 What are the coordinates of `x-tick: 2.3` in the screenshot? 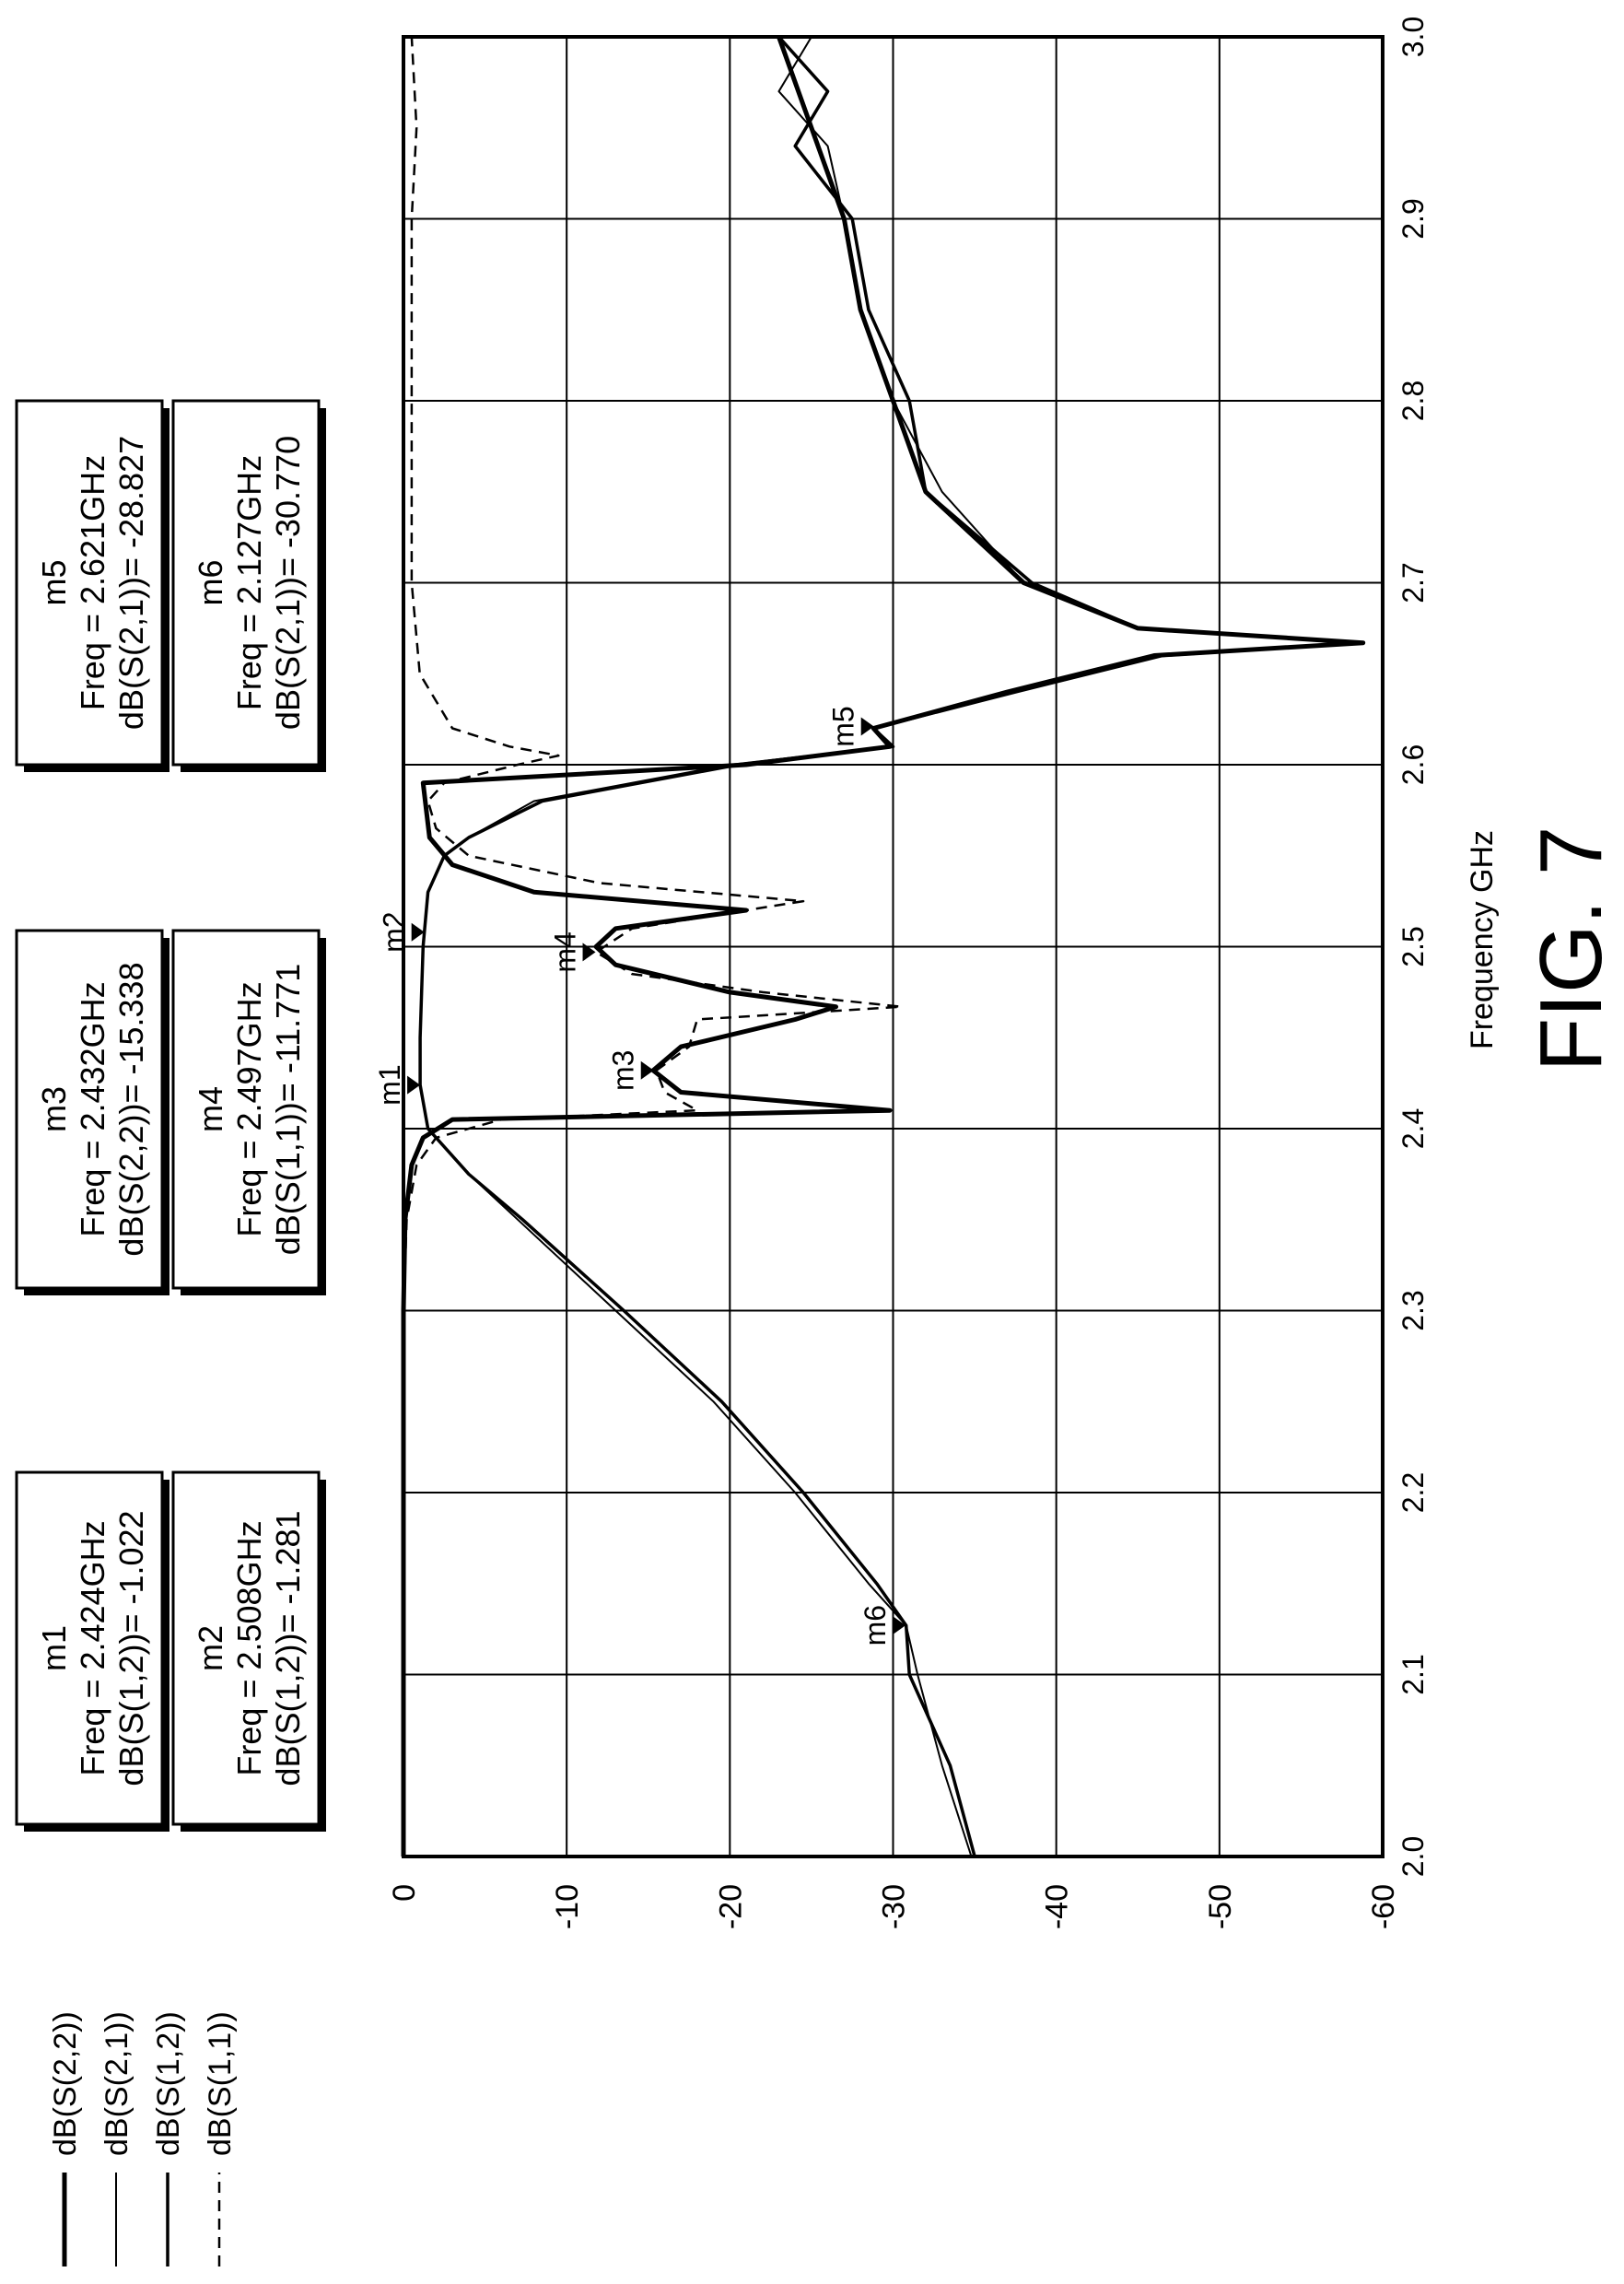 It's located at (1413, 1310).